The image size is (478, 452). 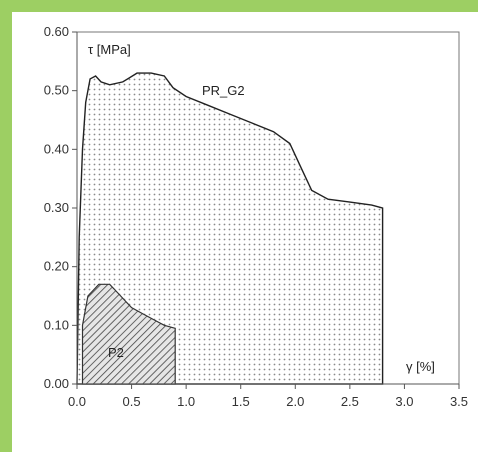 What do you see at coordinates (128, 334) in the screenshot?
I see `series-p2-area` at bounding box center [128, 334].